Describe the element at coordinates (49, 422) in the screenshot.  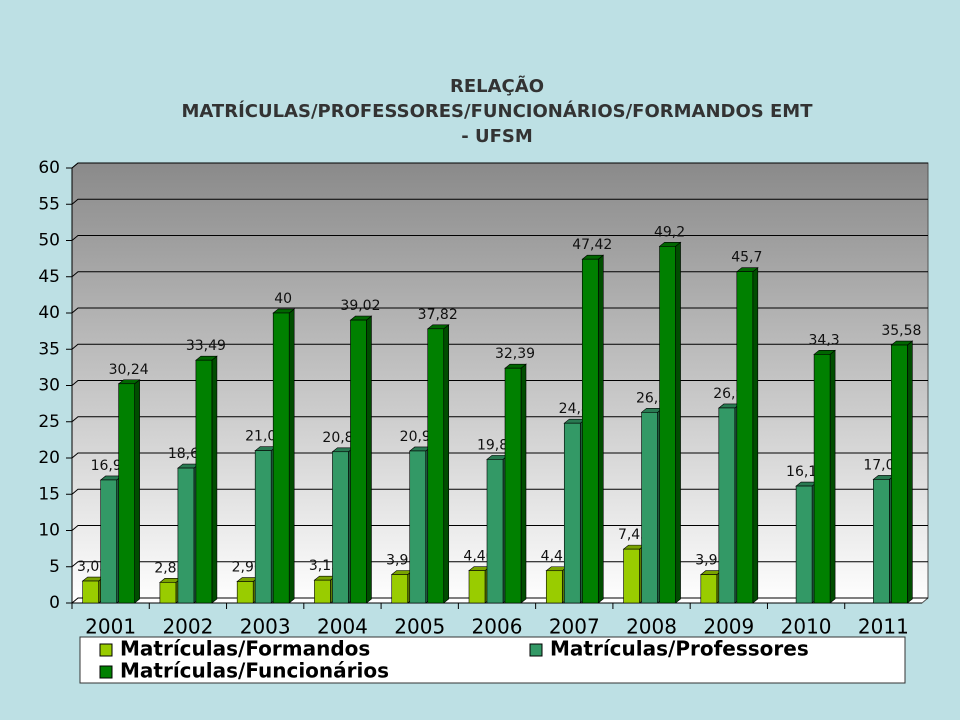
I see `y-tick-label: 25` at that location.